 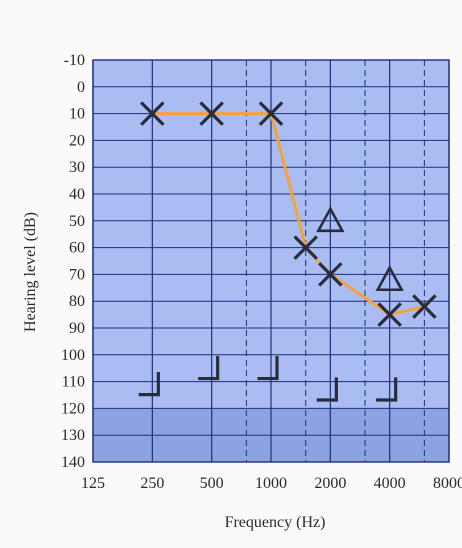 What do you see at coordinates (275, 522) in the screenshot?
I see `x-axis-label: Frequency (Hz)` at bounding box center [275, 522].